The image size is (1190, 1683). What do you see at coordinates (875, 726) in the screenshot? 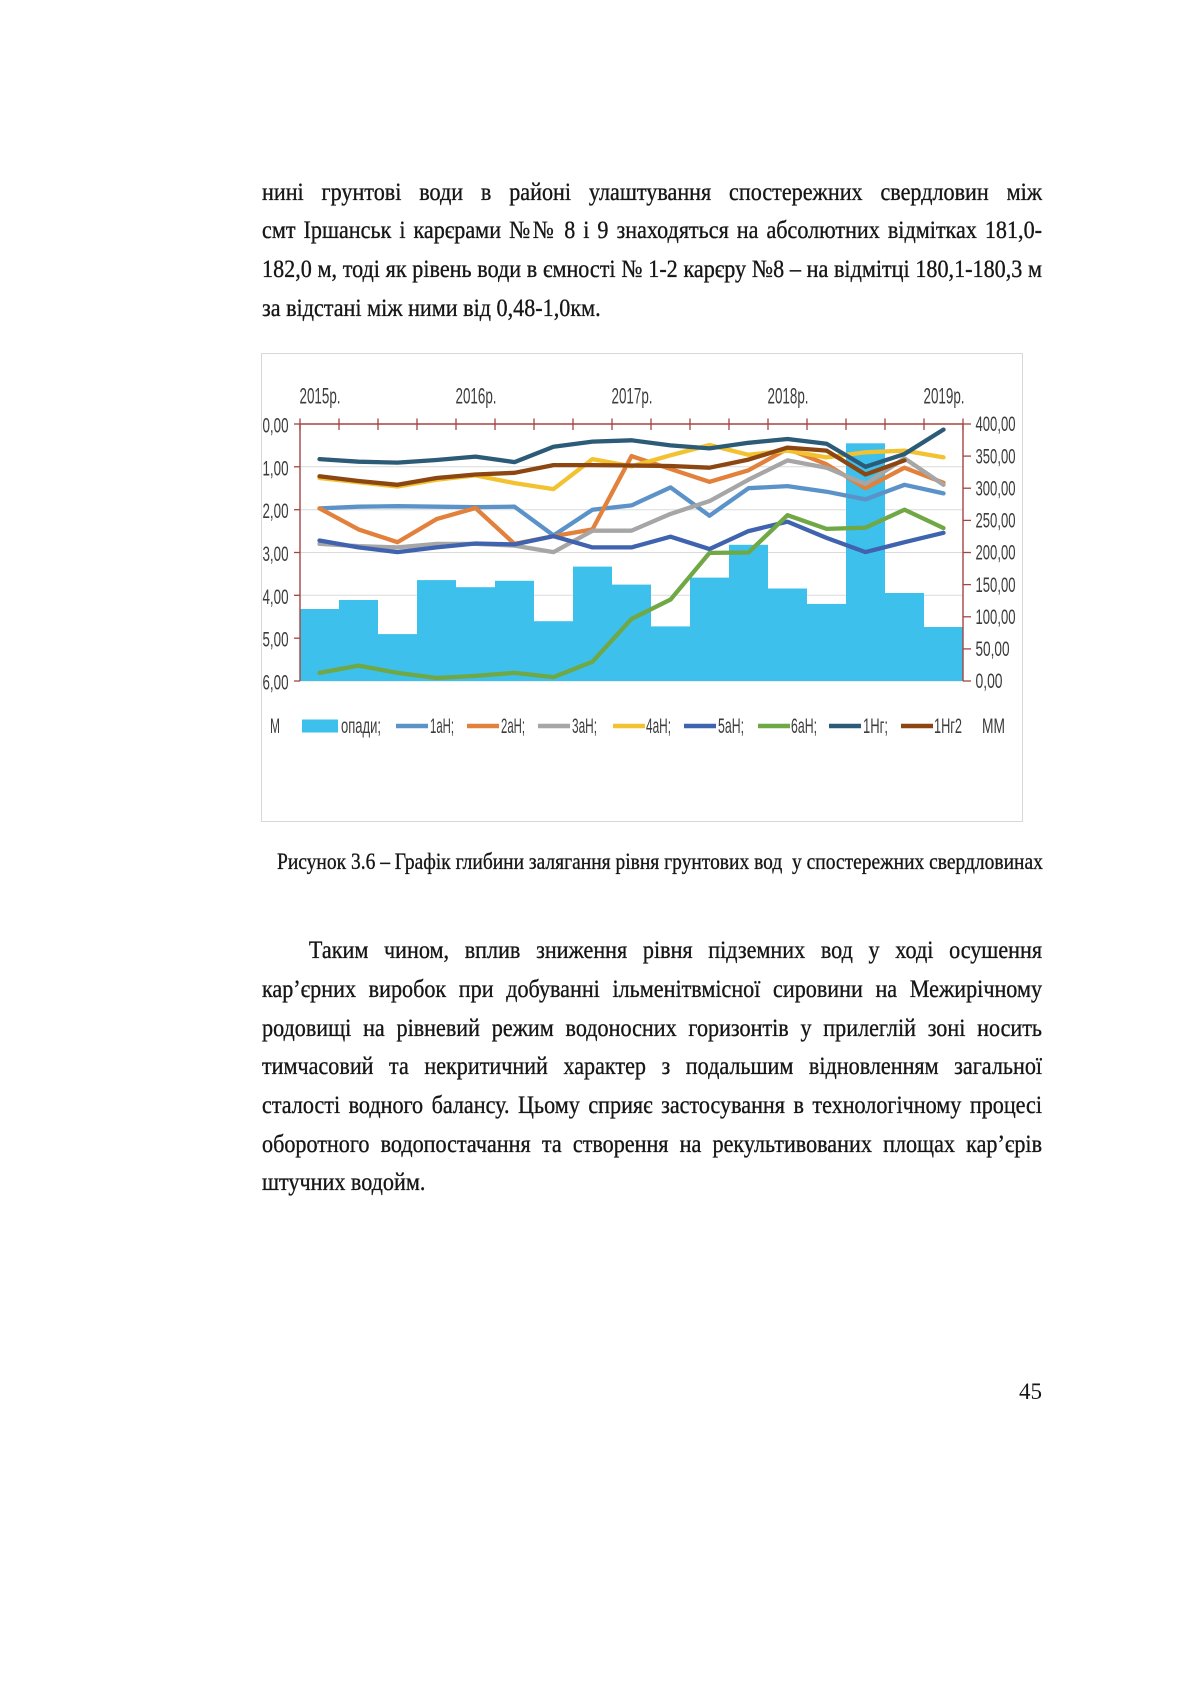
I see `svg-text: 1Нг;` at bounding box center [875, 726].